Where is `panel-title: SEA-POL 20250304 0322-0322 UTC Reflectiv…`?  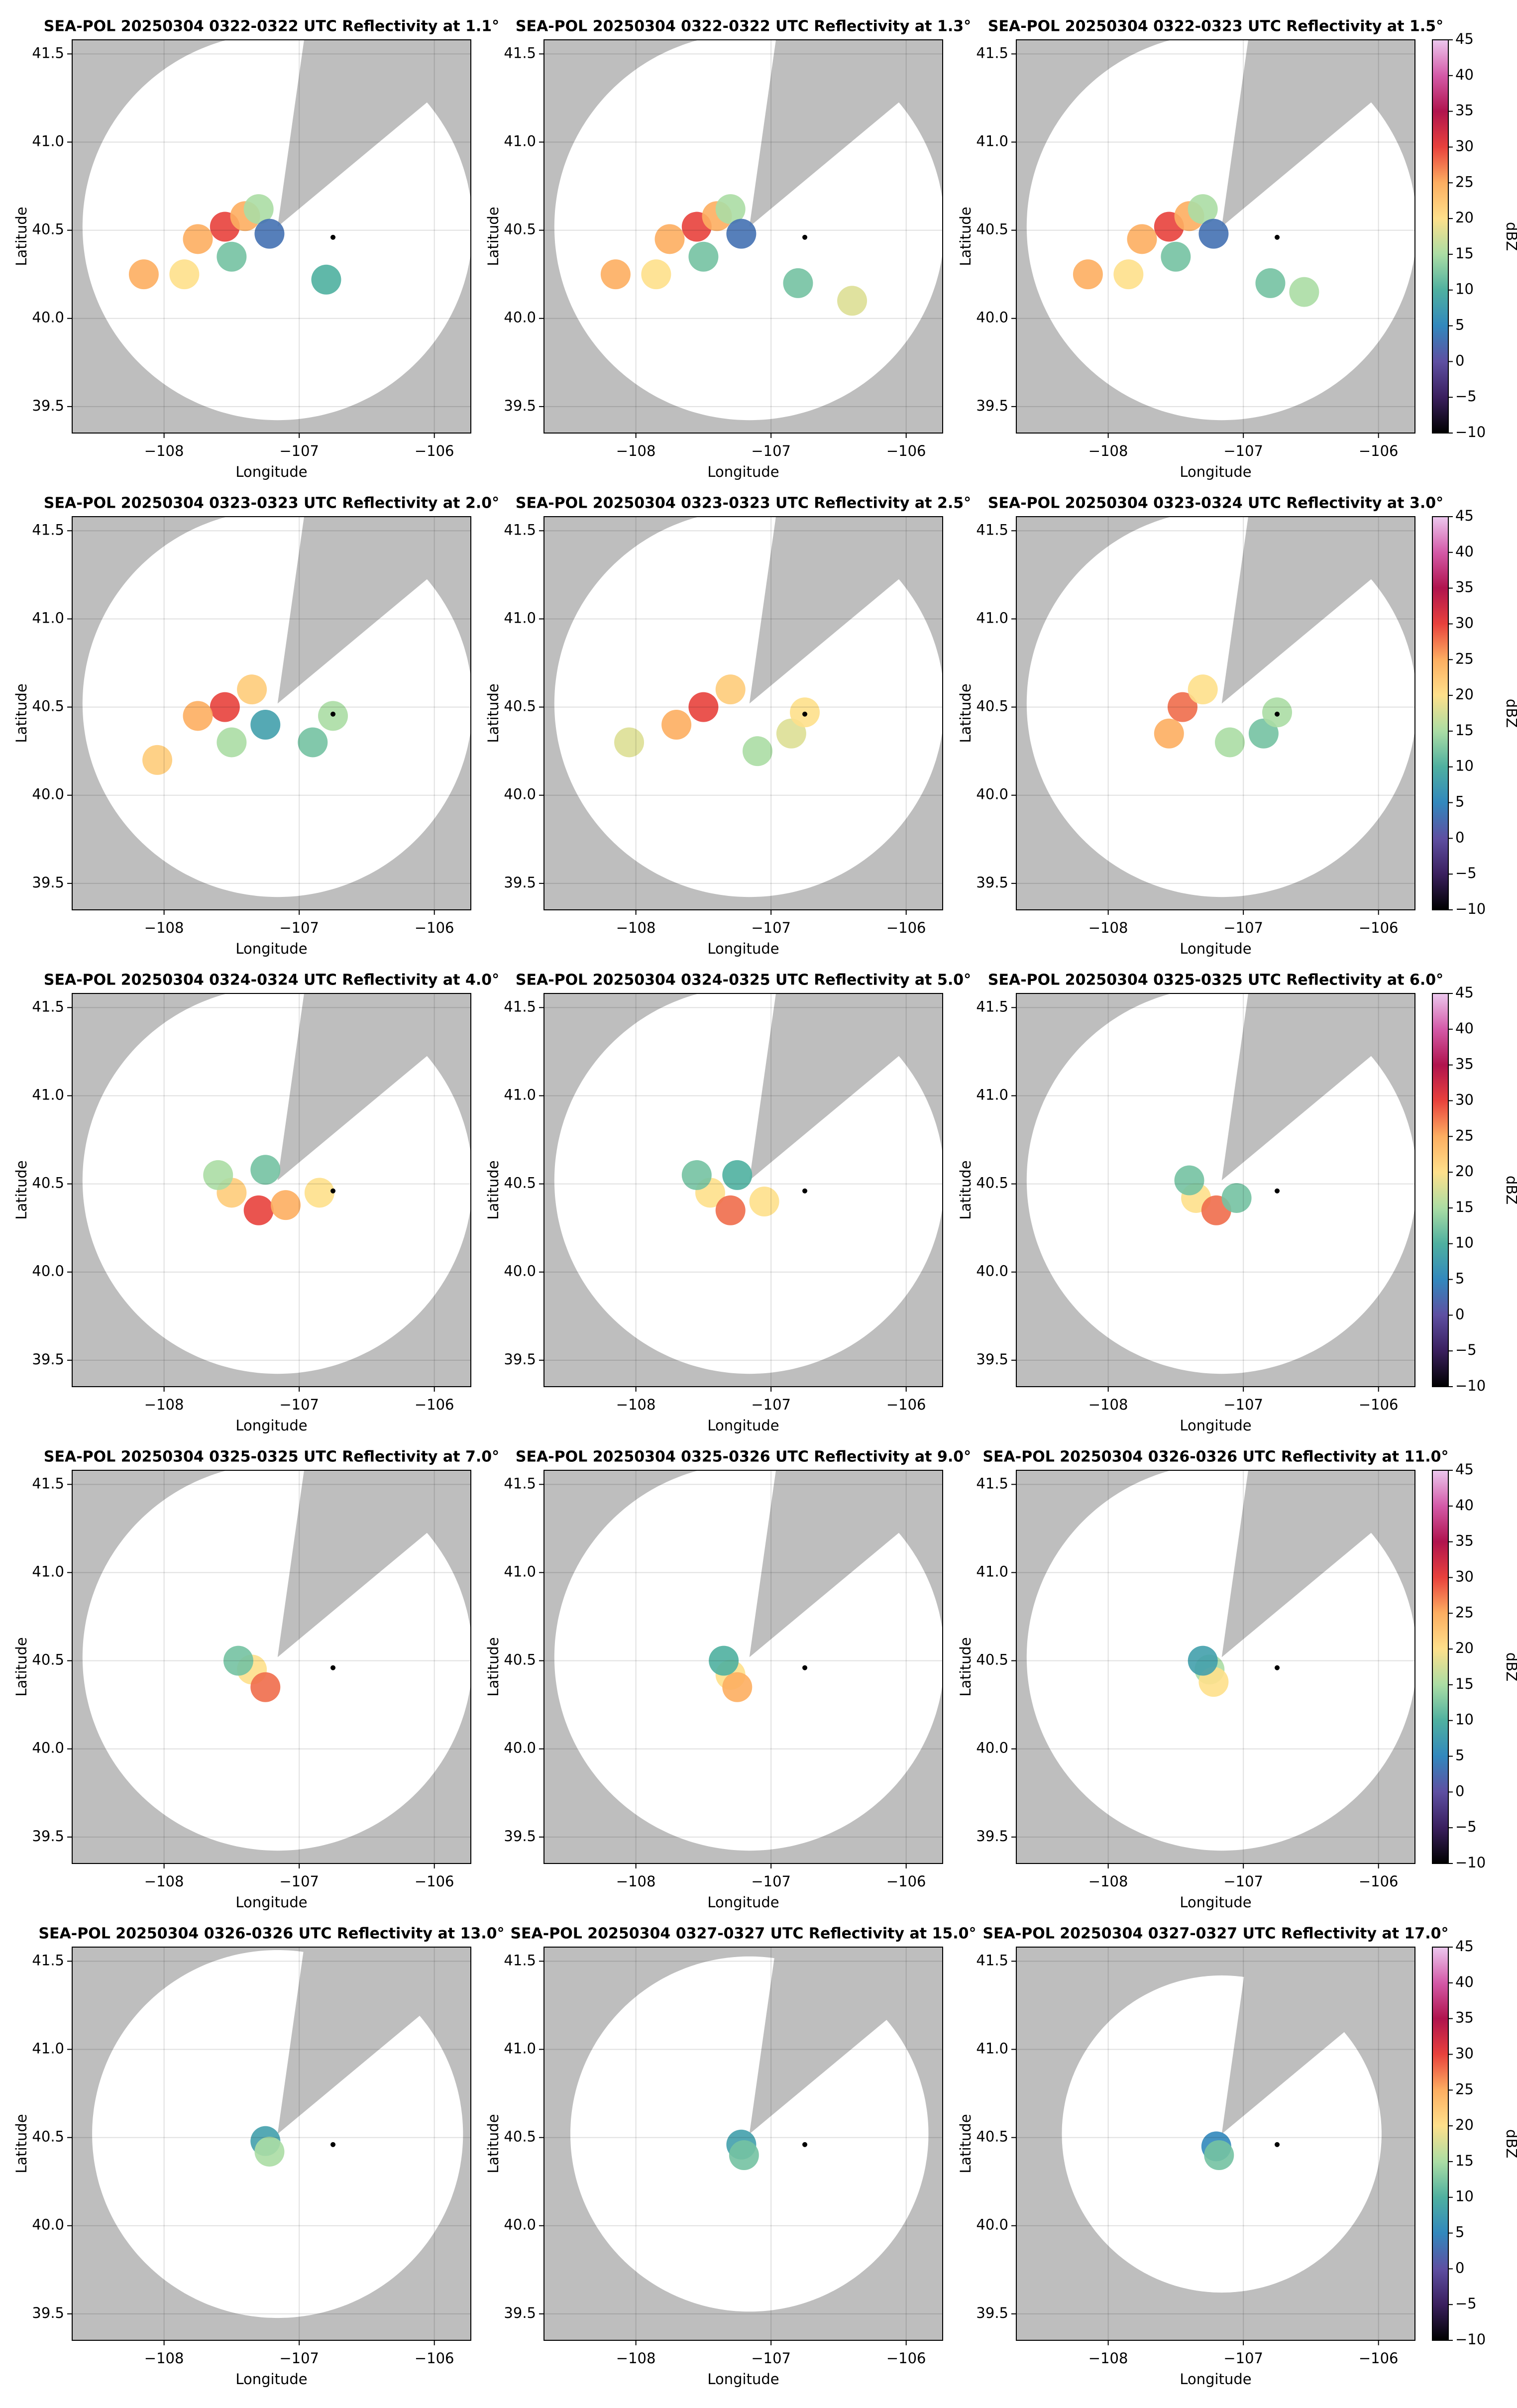
panel-title: SEA-POL 20250304 0322-0322 UTC Reflectiv… is located at coordinates (744, 26).